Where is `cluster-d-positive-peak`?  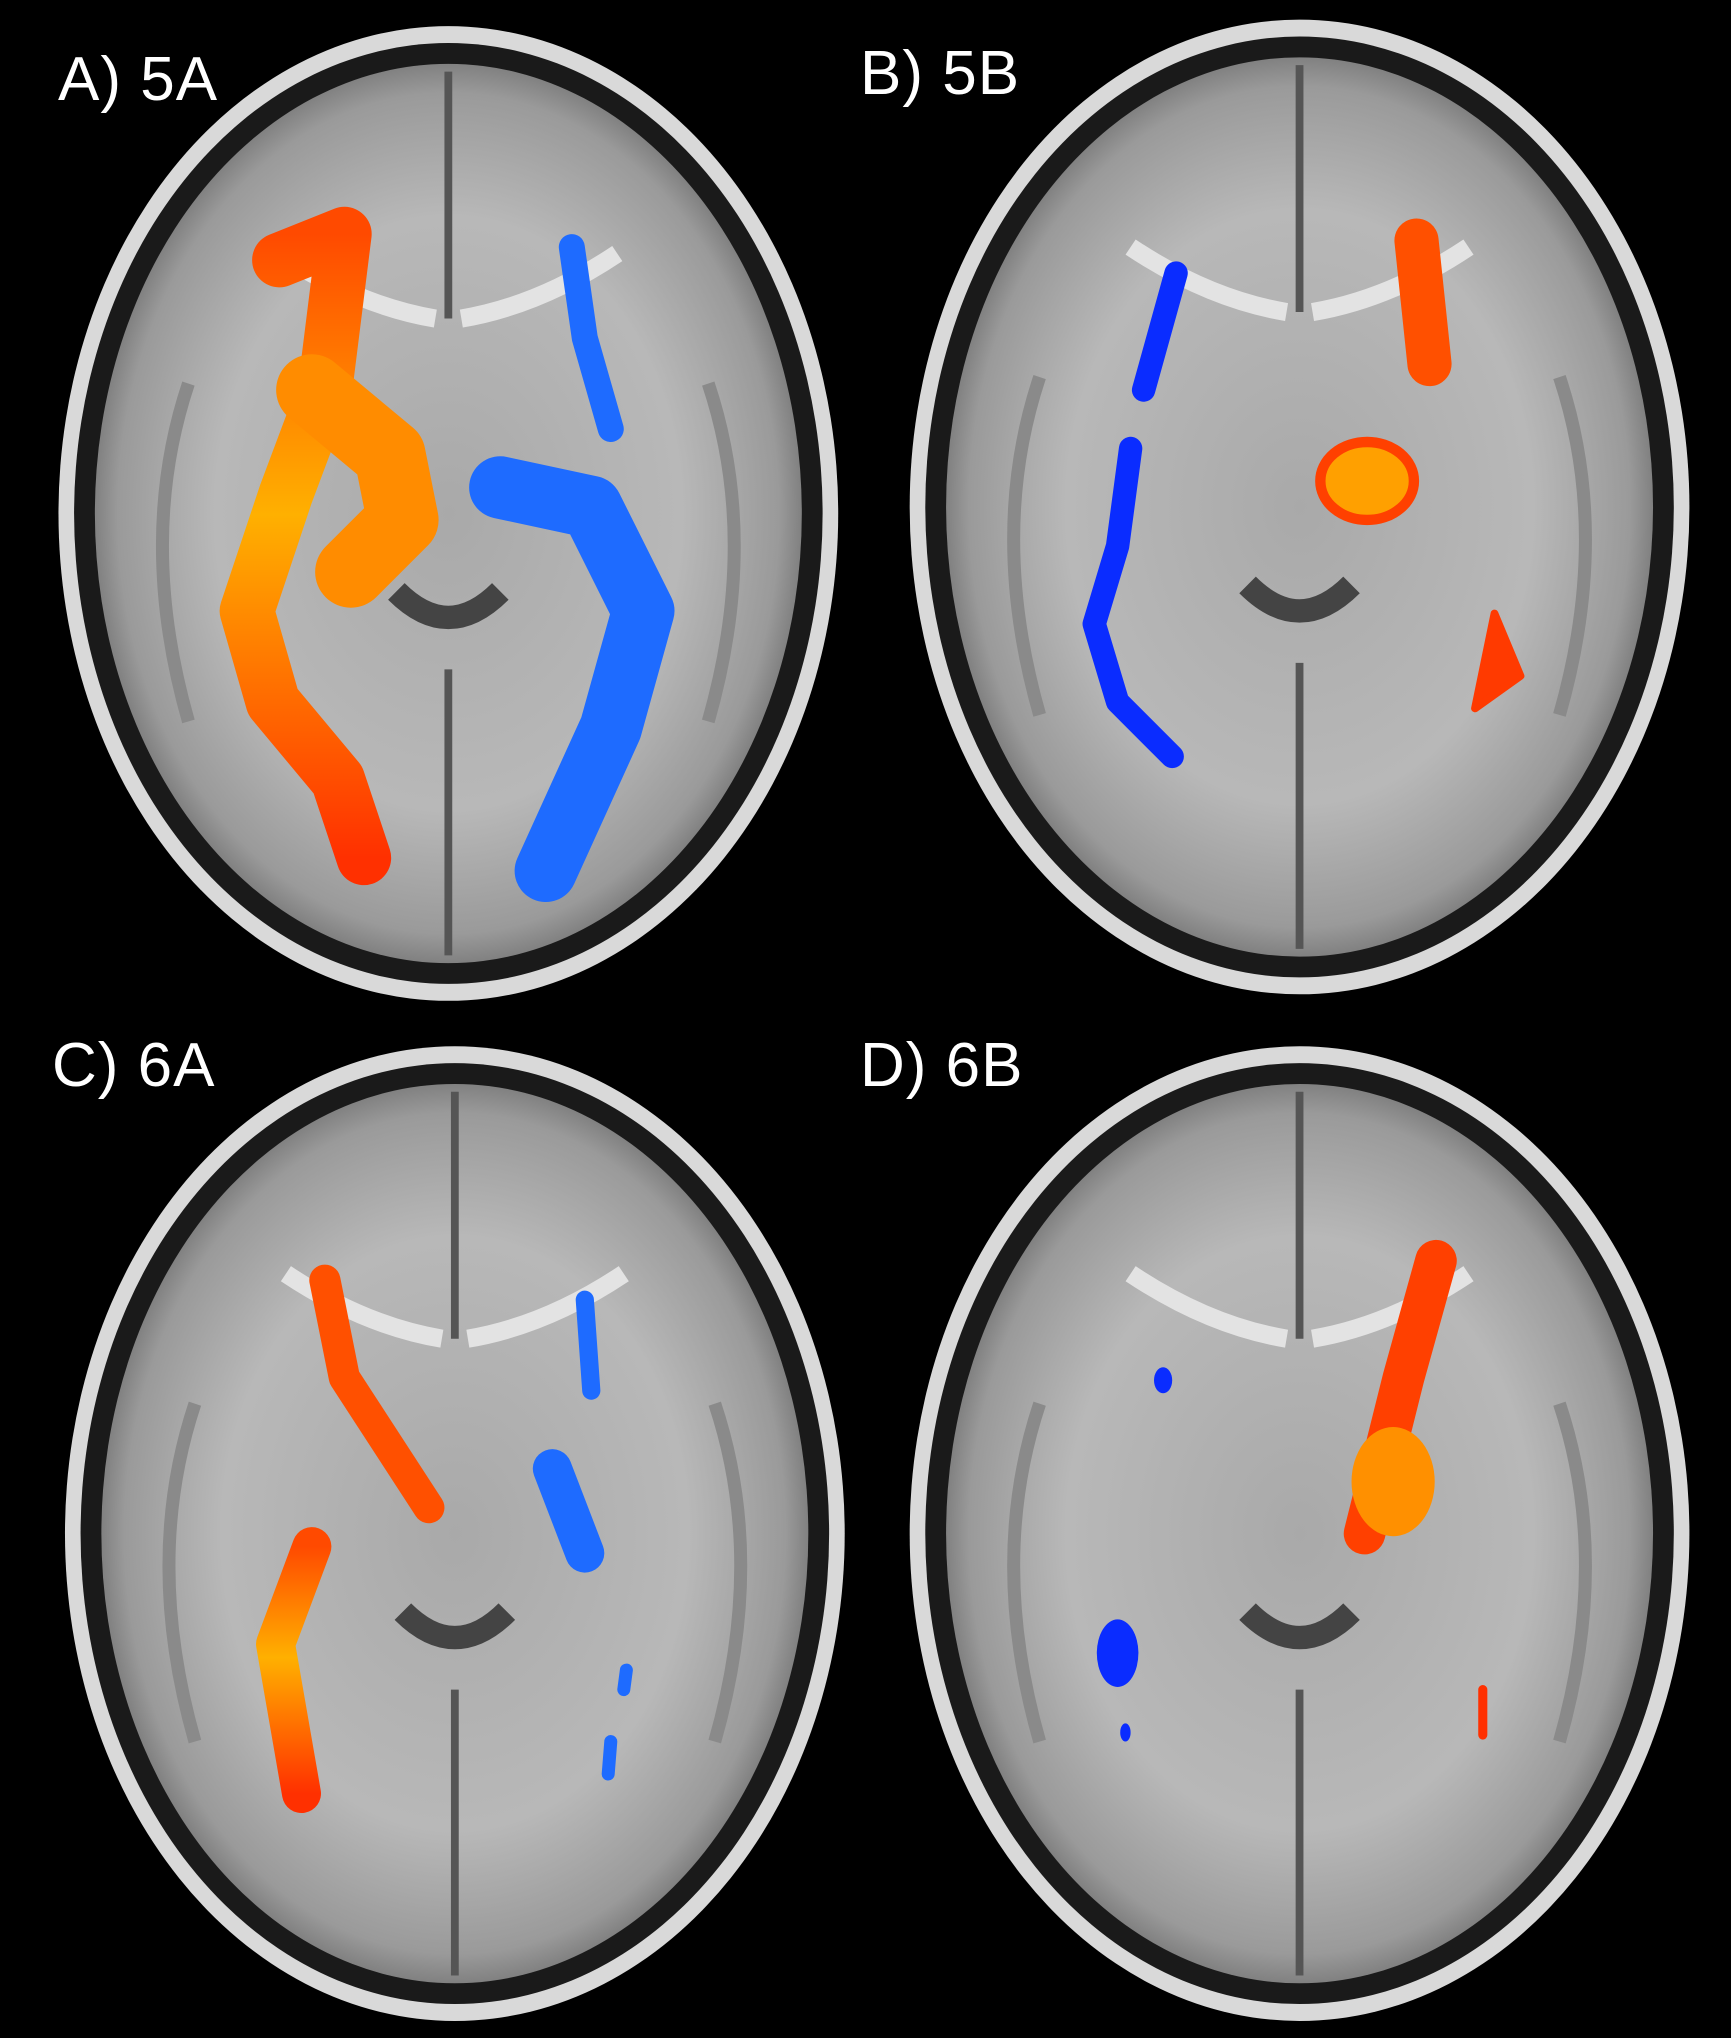
cluster-d-positive-peak is located at coordinates (1393, 1482).